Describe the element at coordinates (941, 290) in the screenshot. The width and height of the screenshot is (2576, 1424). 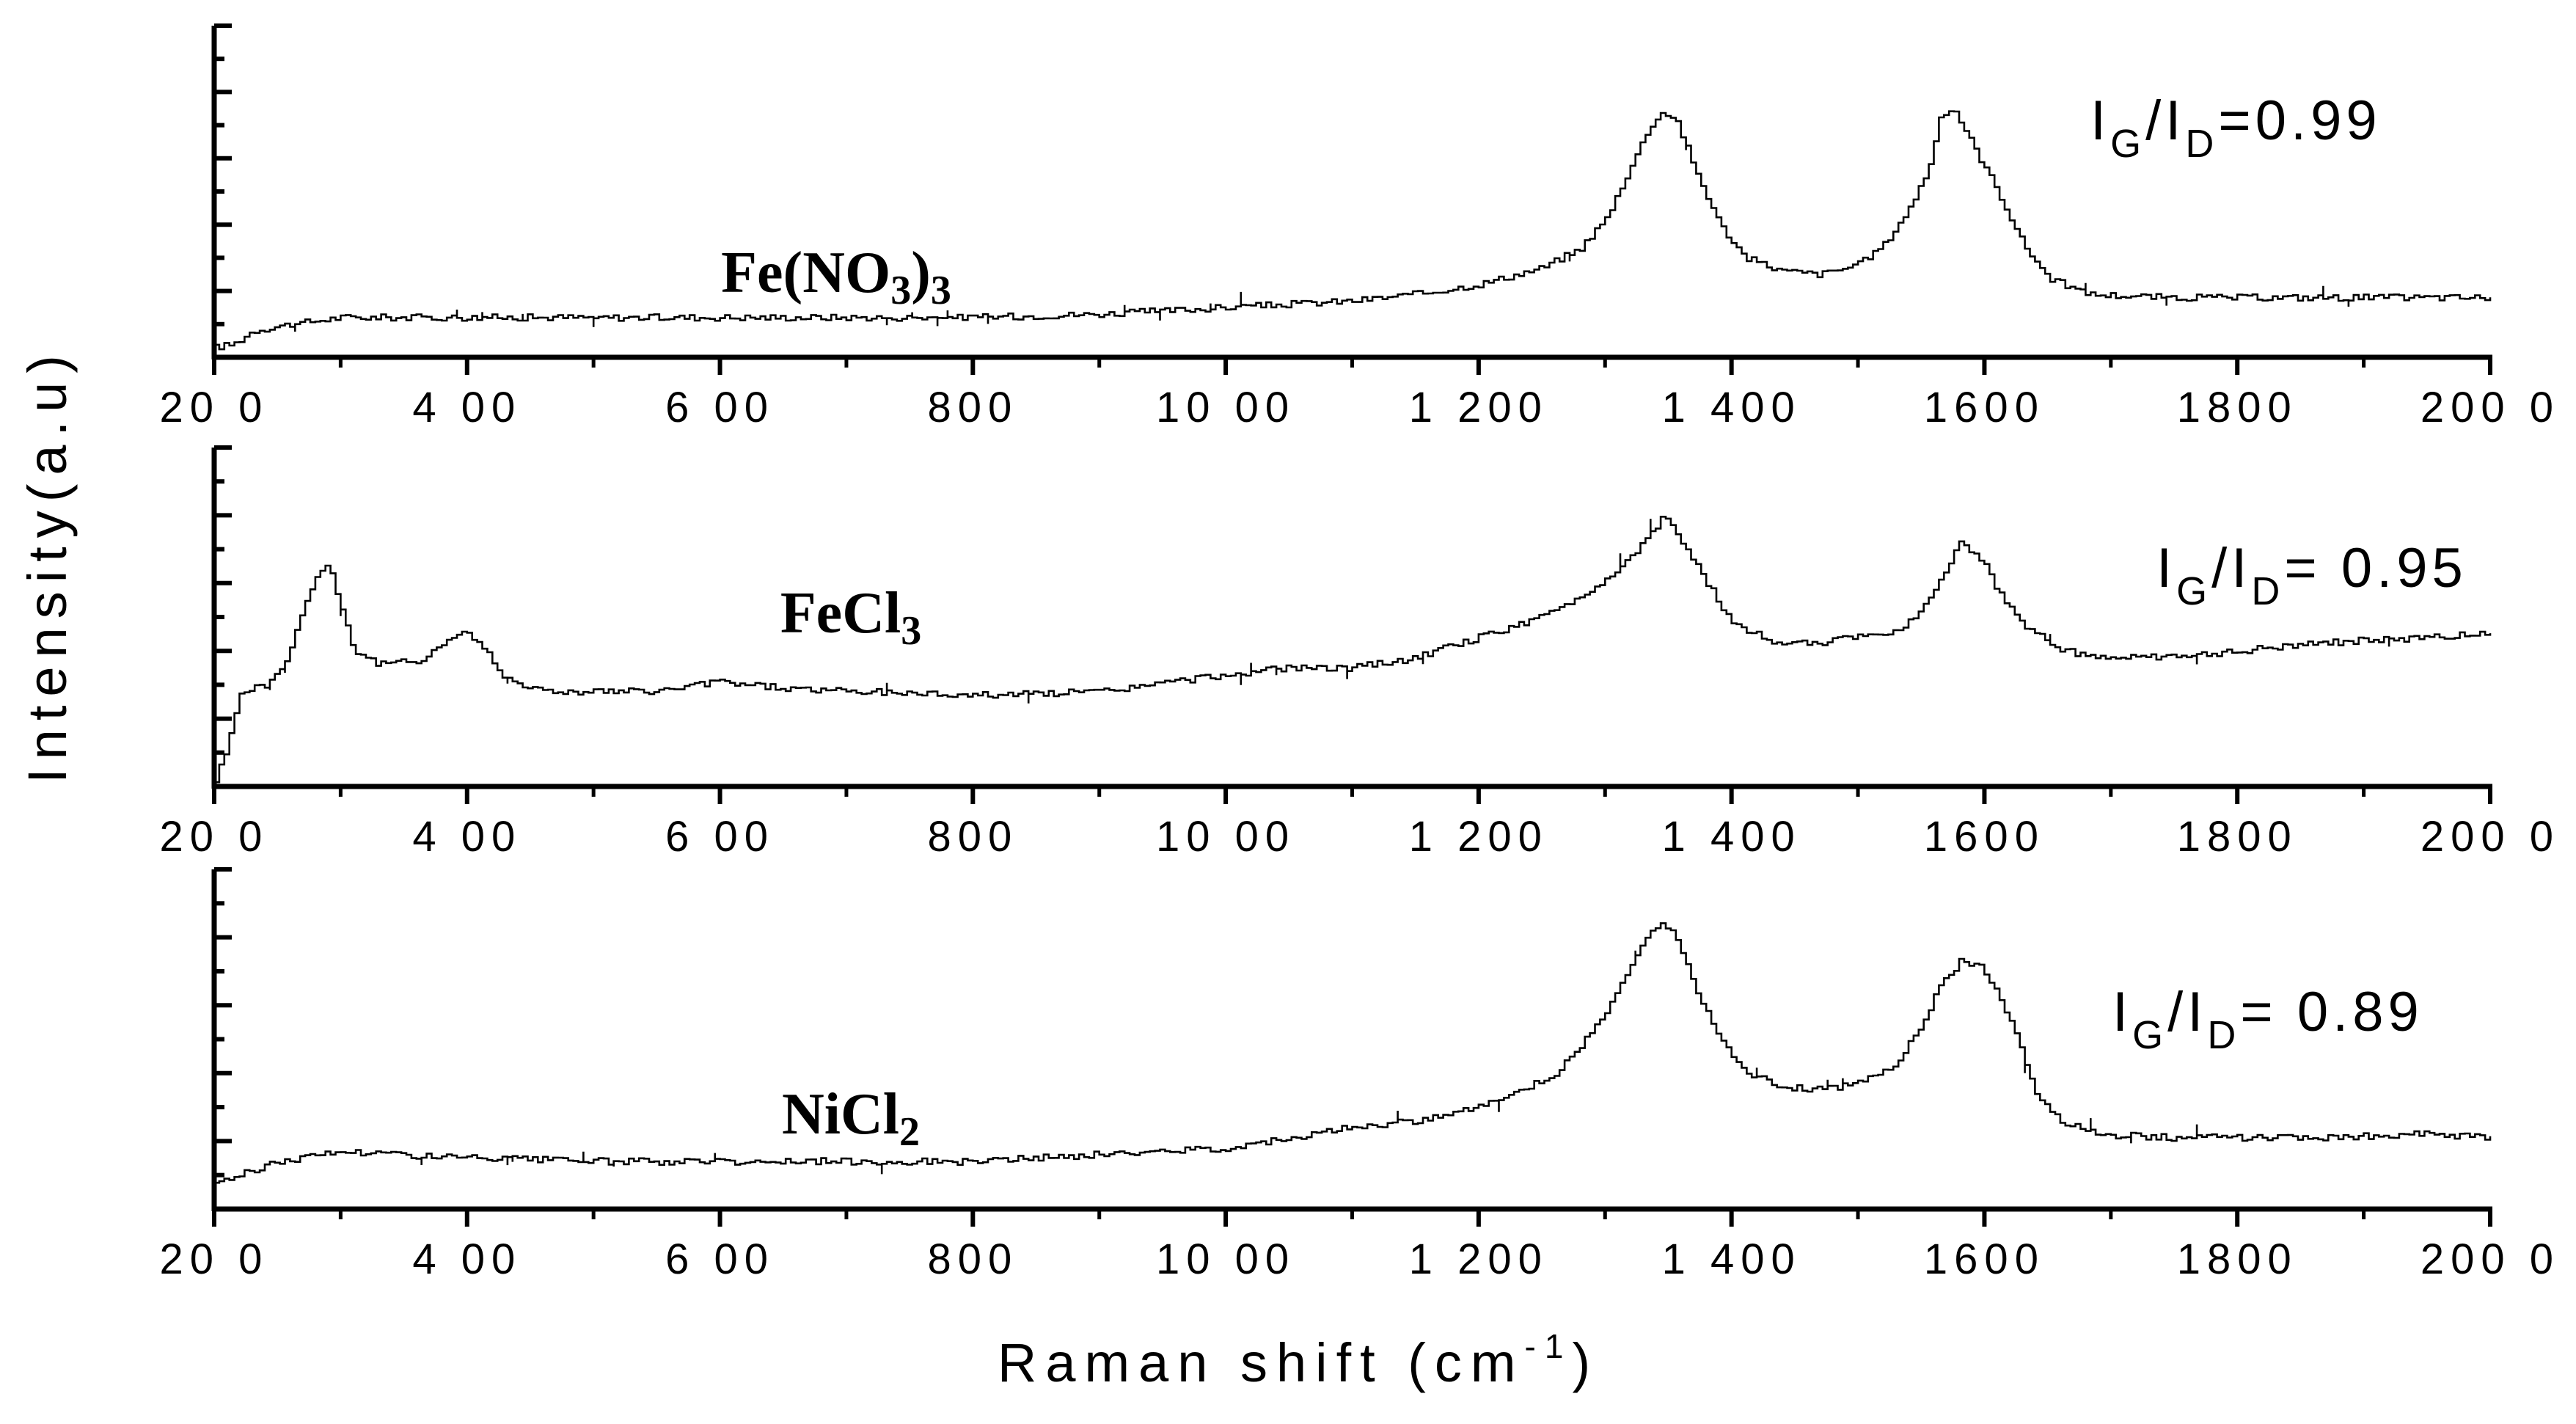
I see `sample-label-subscript-2: 3` at that location.